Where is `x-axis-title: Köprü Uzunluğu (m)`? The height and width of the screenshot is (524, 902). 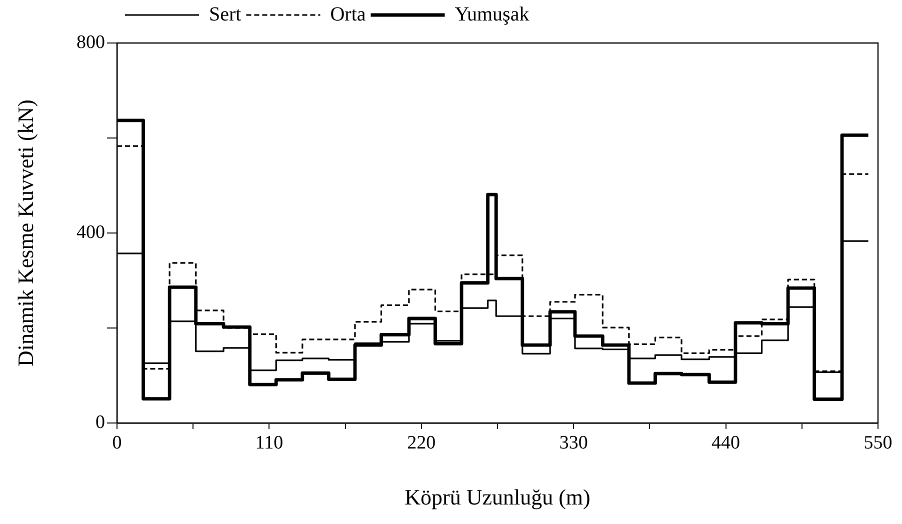
x-axis-title: Köprü Uzunluğu (m) is located at coordinates (497, 497).